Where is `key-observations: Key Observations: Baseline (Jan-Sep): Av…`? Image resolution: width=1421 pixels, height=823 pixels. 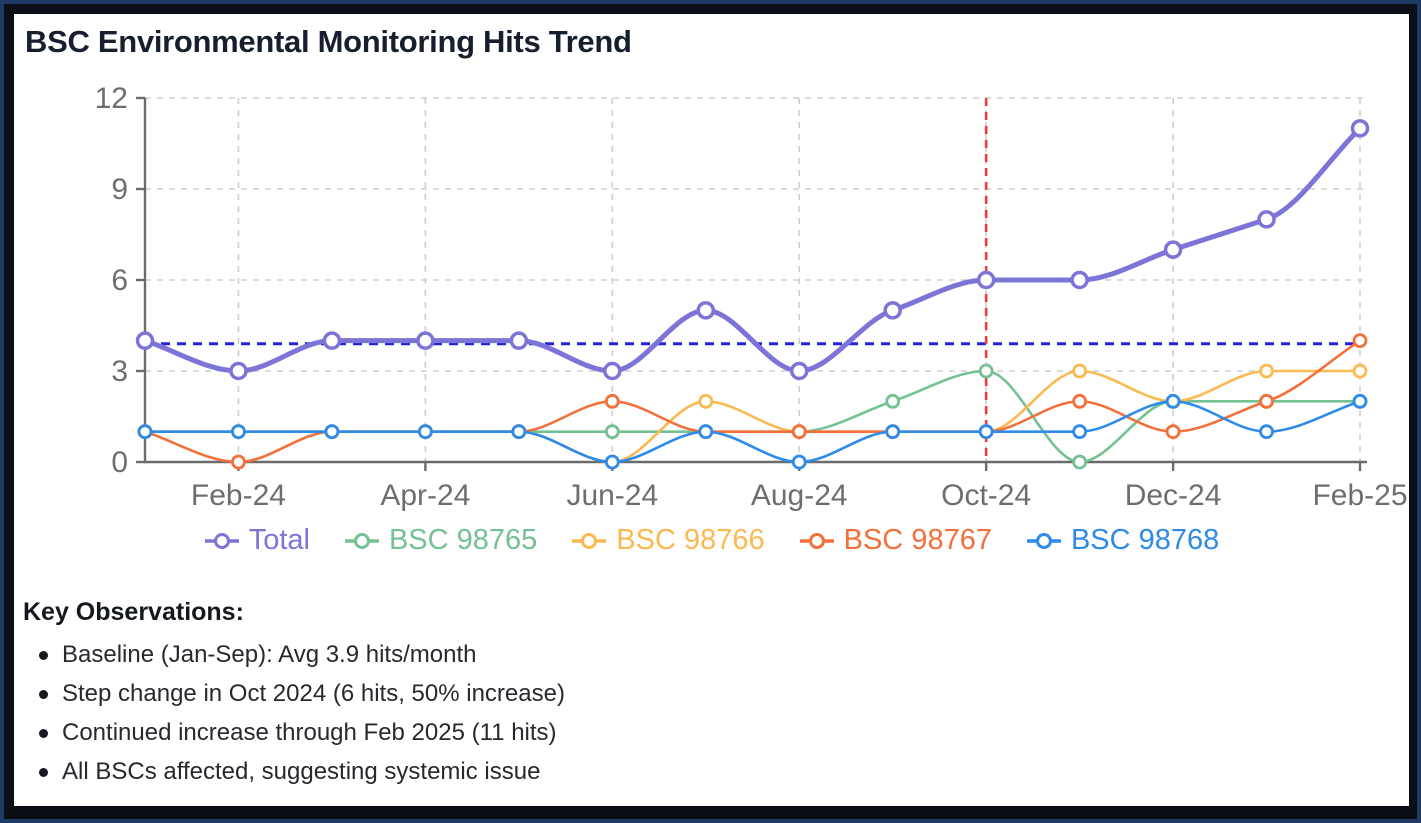
key-observations: Key Observations: Baseline (Jan-Sep): Av… is located at coordinates (294, 696).